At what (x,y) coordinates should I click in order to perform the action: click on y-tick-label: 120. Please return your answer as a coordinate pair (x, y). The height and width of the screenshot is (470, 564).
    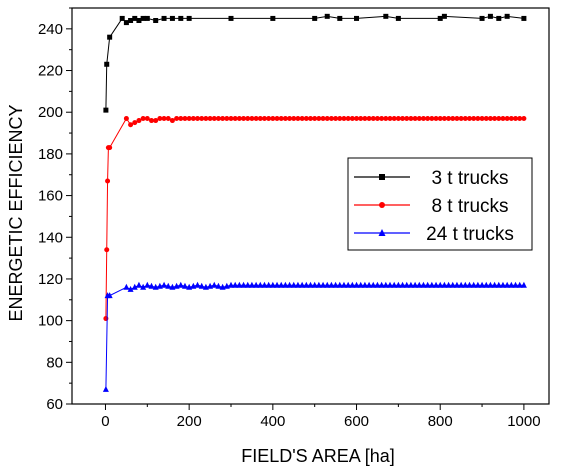
    Looking at the image, I should click on (50, 279).